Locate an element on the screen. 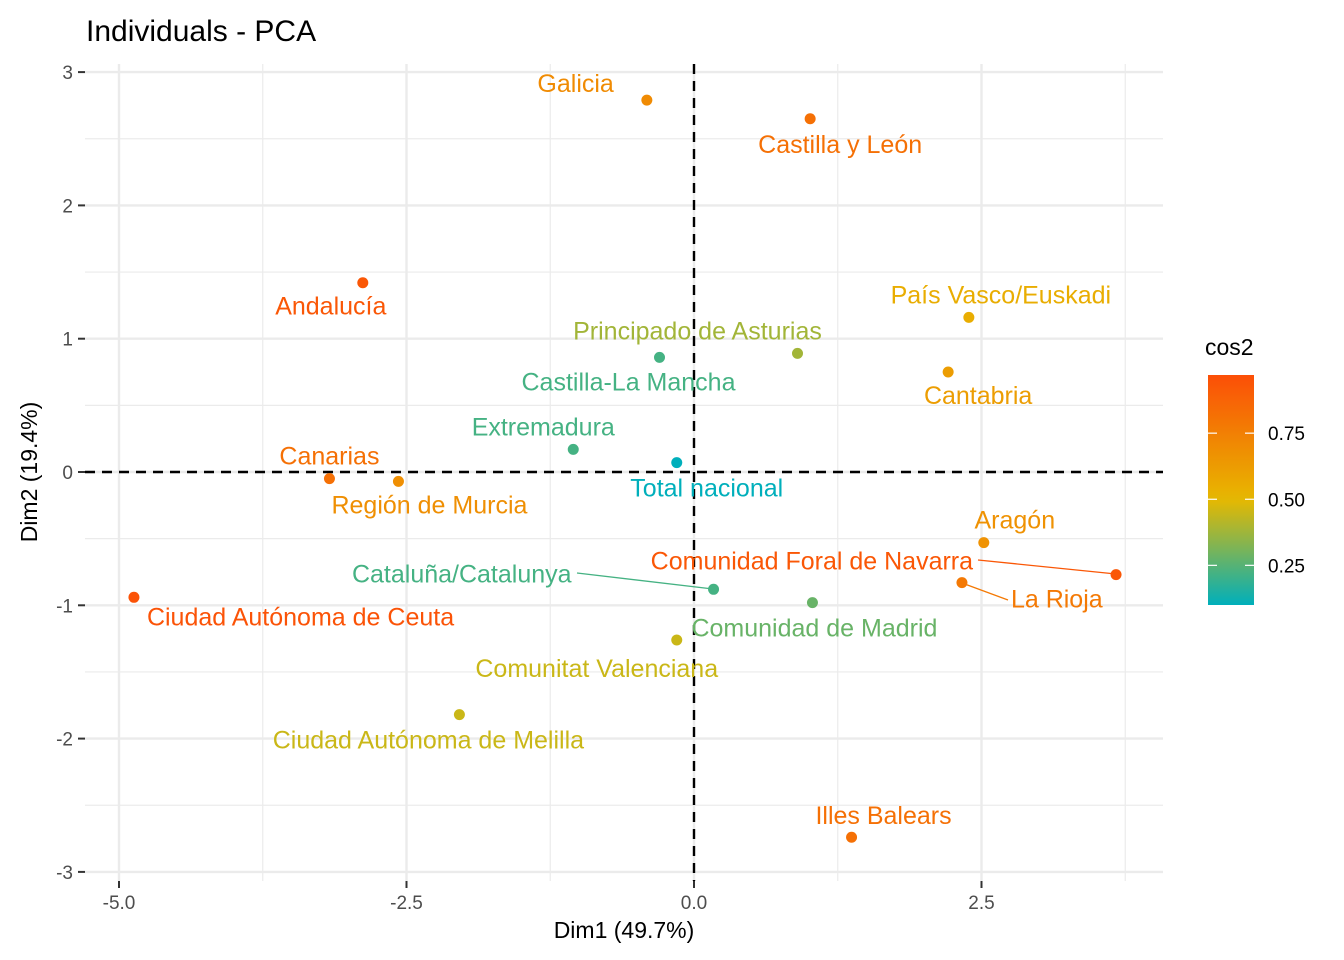 The height and width of the screenshot is (960, 1344). point-label: Ciudad Autónoma de Melilla is located at coordinates (428, 741).